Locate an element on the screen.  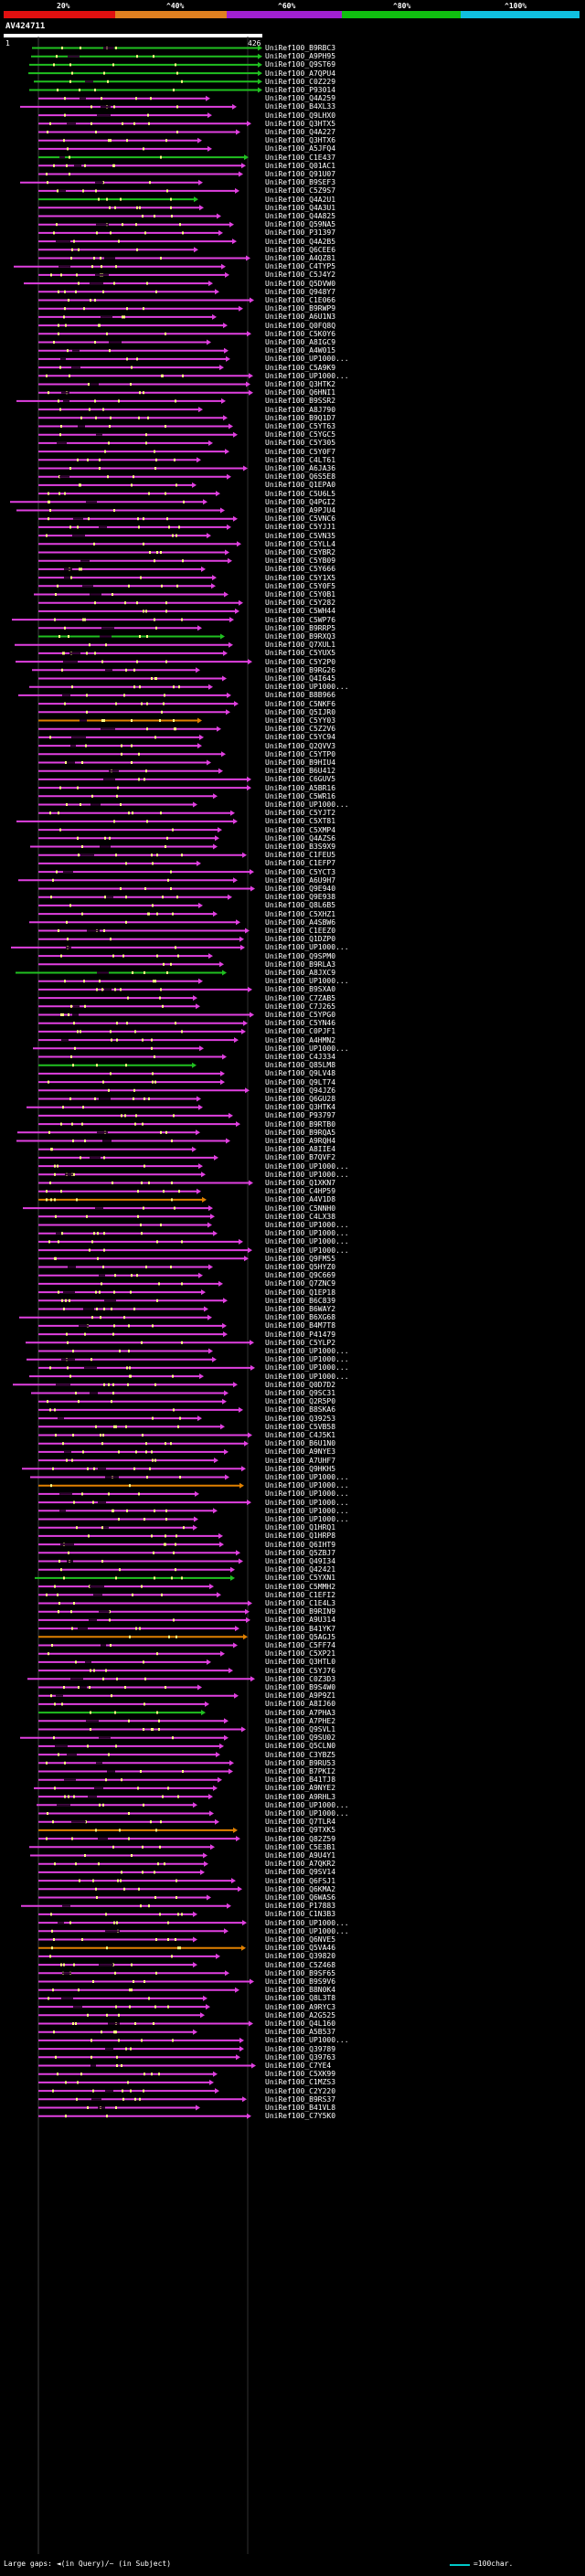
hit-label: UniRef100_C5YLP2 is located at coordinates (300, 1342).